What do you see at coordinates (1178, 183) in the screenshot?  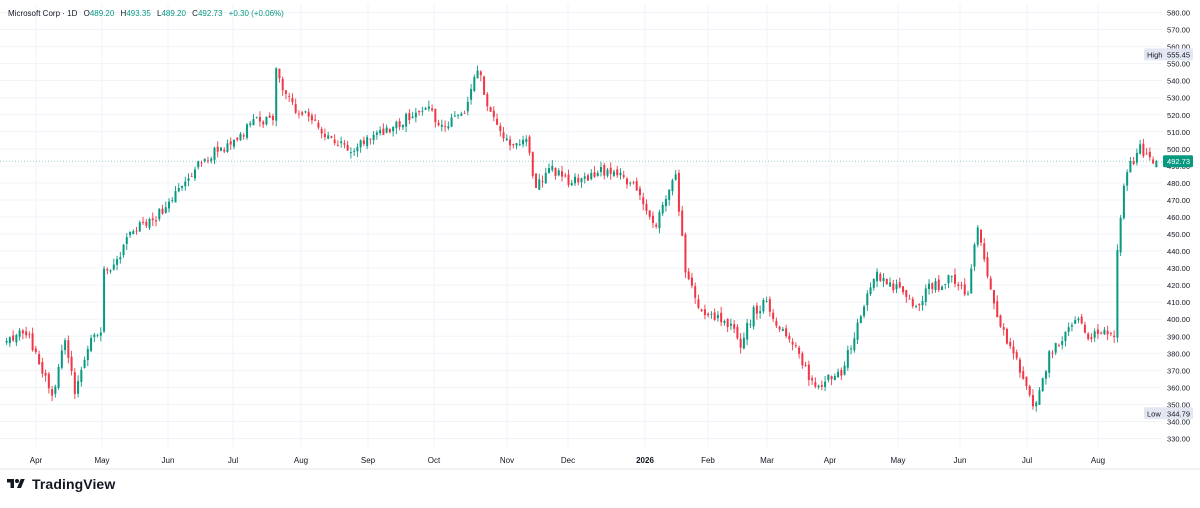 I see `y-tick-label: 480.00` at bounding box center [1178, 183].